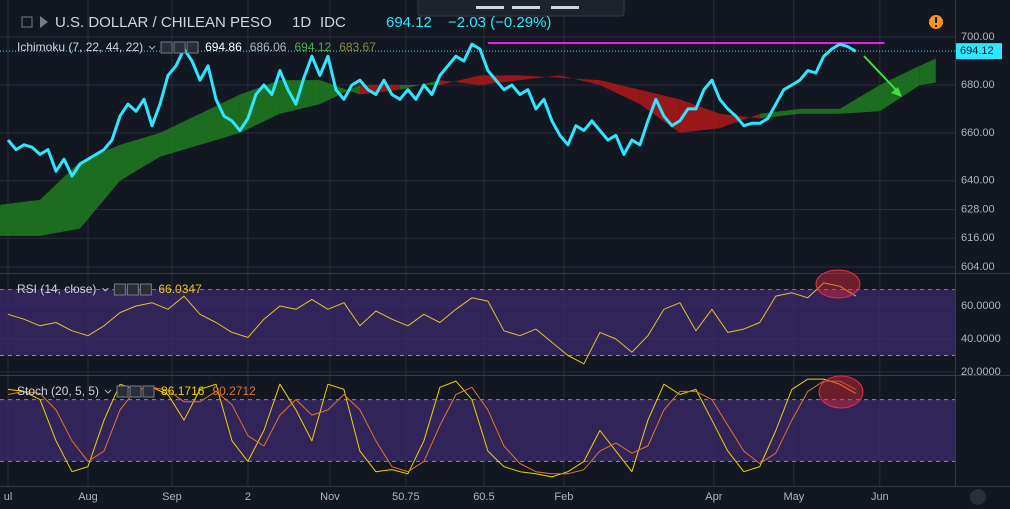 The height and width of the screenshot is (509, 1010). I want to click on y-tick-label: 20.0000, so click(981, 372).